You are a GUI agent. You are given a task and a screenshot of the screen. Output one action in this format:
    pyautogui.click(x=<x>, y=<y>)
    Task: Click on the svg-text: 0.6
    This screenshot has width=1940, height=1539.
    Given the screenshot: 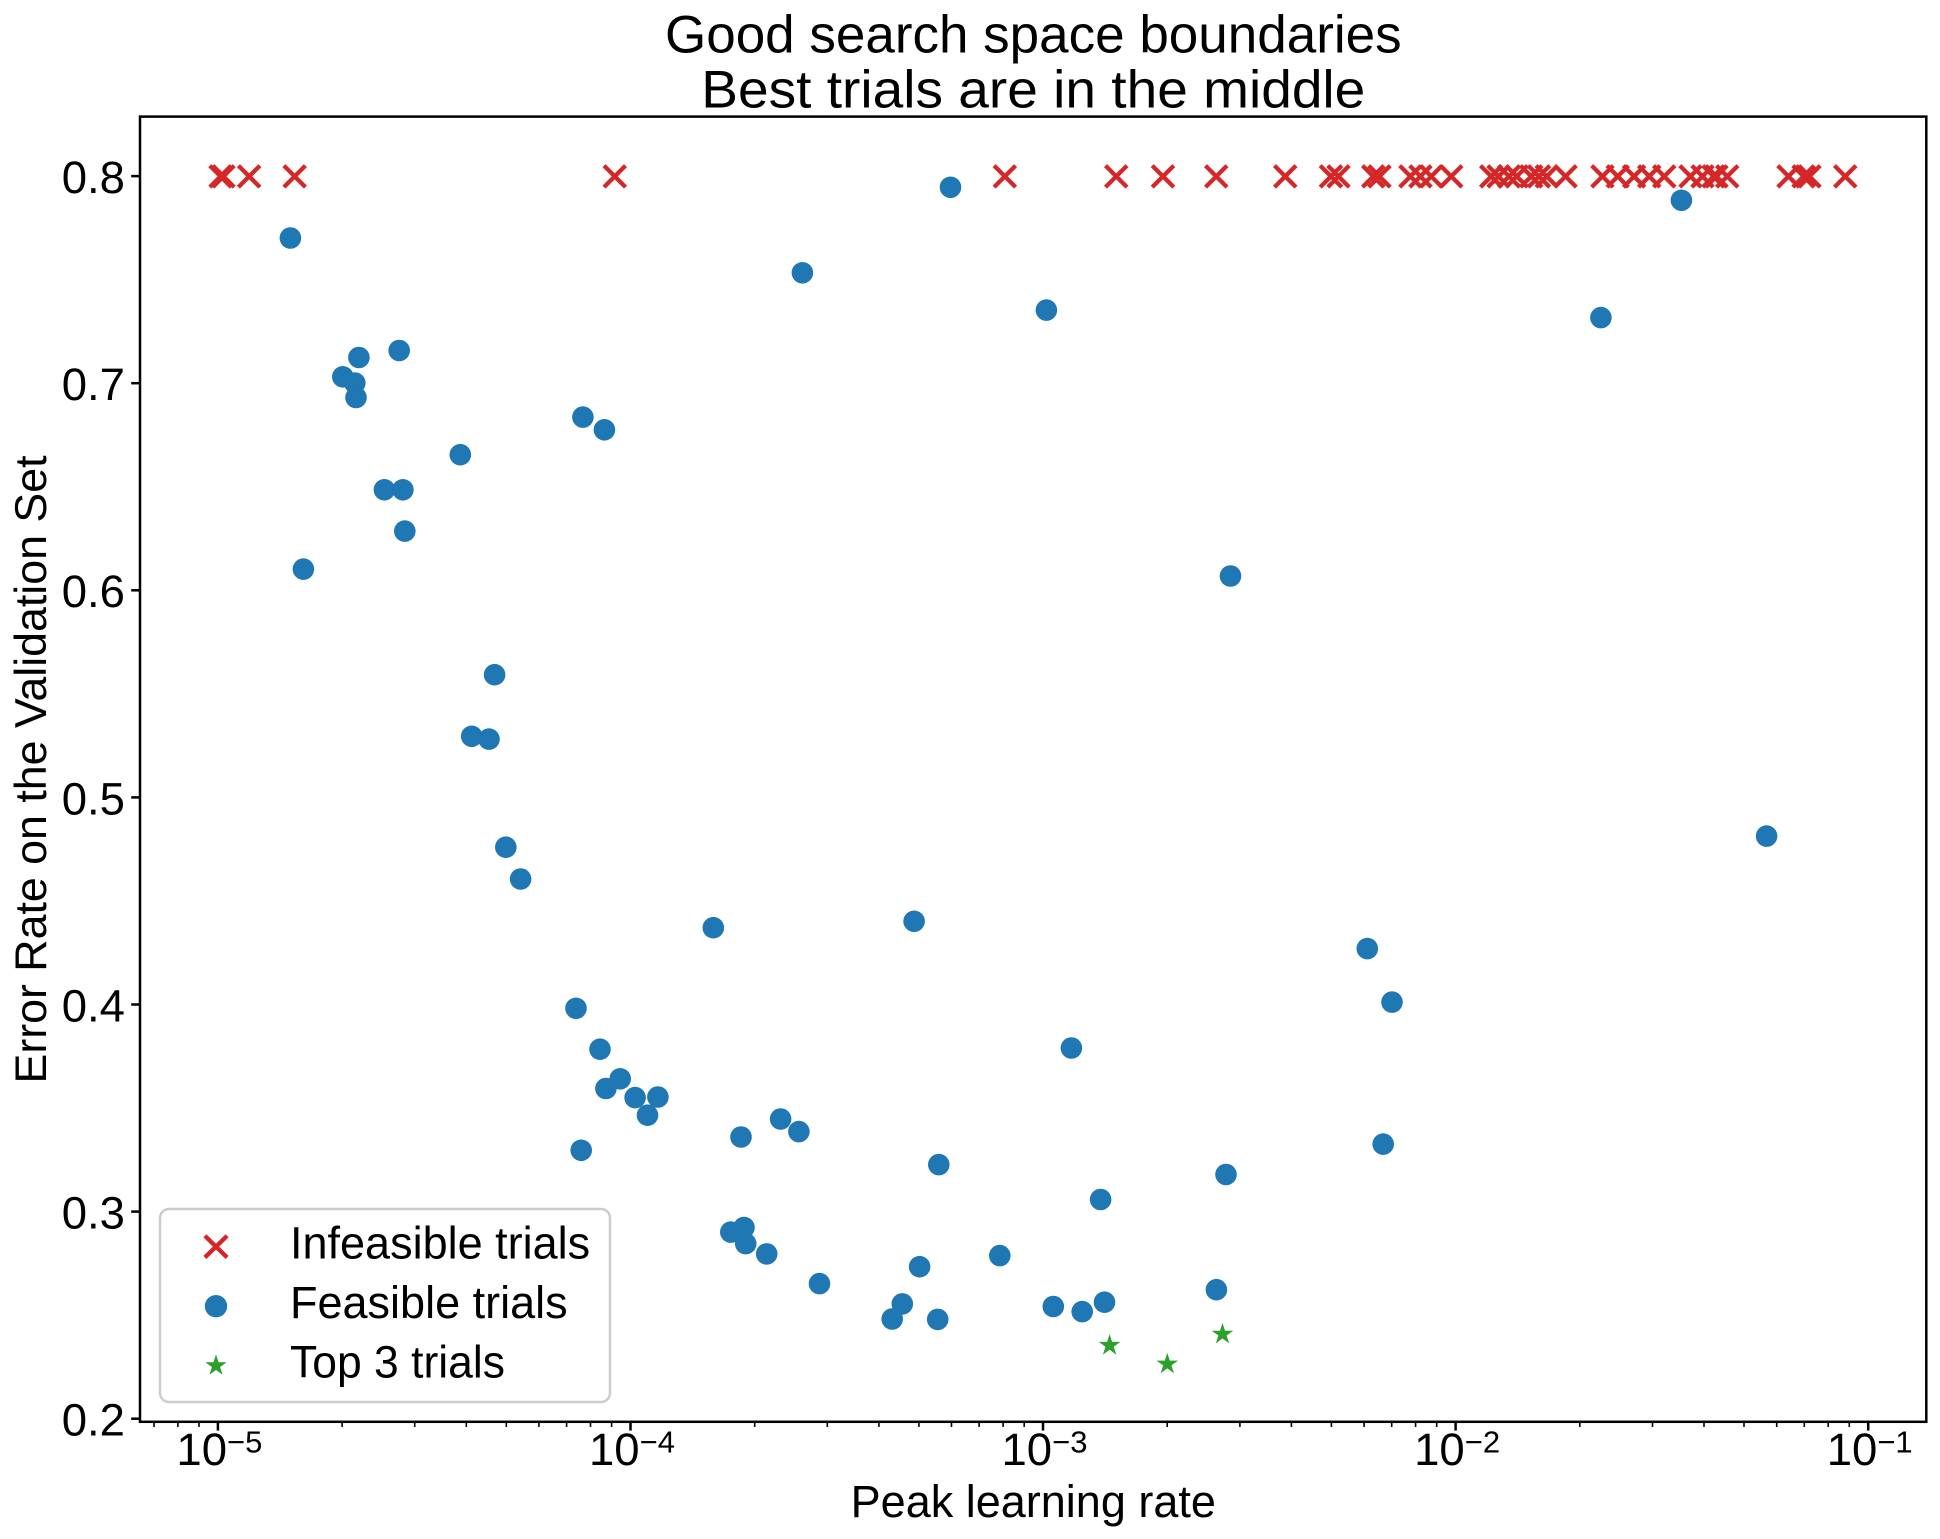 What is the action you would take?
    pyautogui.click(x=93, y=591)
    